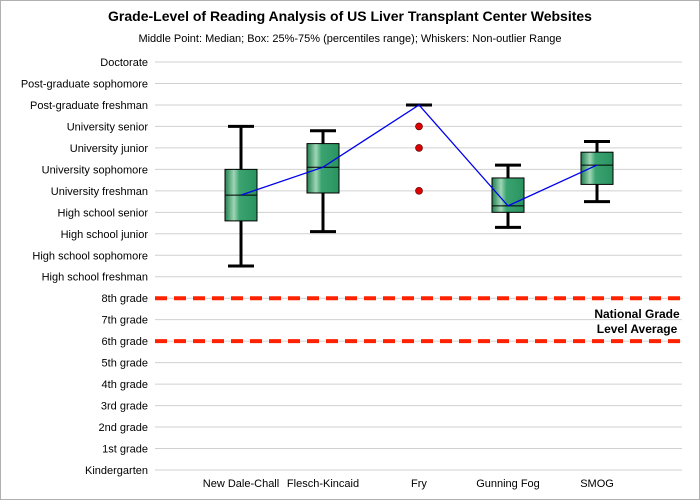  Describe the element at coordinates (105, 235) in the screenshot. I see `y-tick-label: High school junior` at that location.